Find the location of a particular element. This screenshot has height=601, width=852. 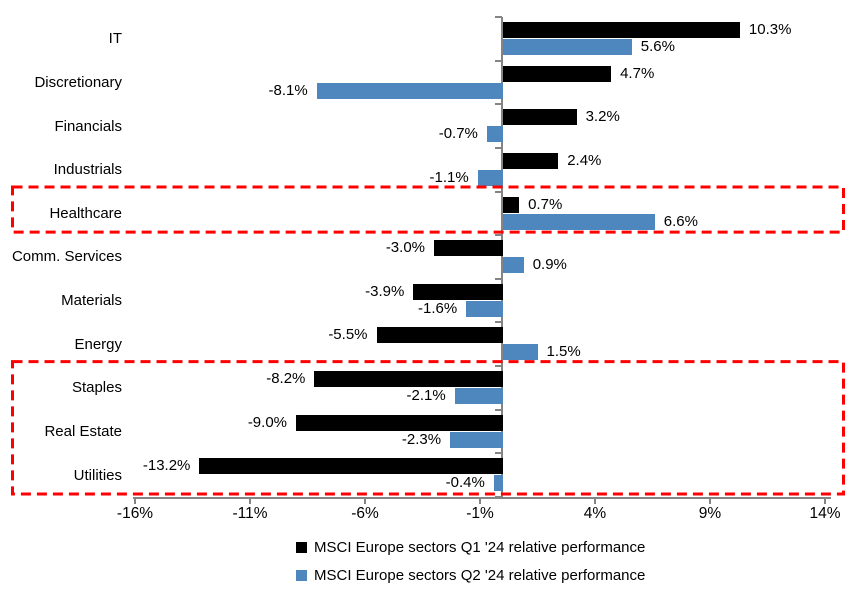

value-label: 6.6% is located at coordinates (680, 221).